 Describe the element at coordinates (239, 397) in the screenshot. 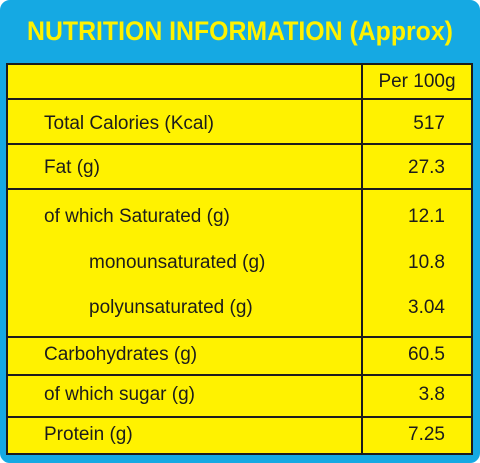

I see `table-row: of which sugar (g) 3.8` at that location.